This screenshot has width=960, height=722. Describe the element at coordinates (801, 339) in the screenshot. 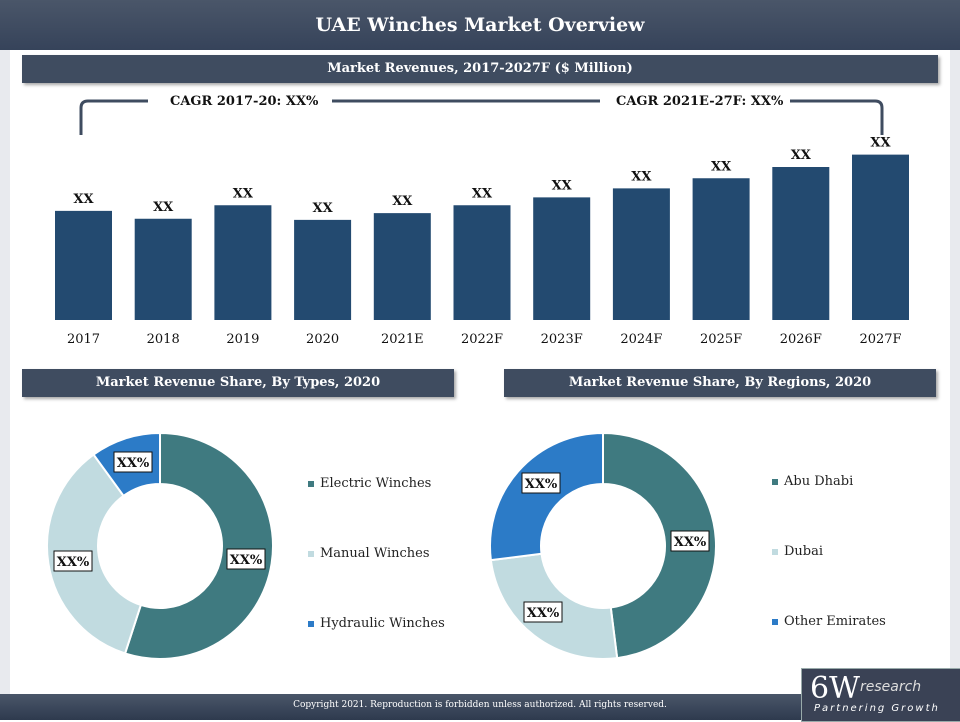

I see `x-tick-2026F: 2026F` at that location.